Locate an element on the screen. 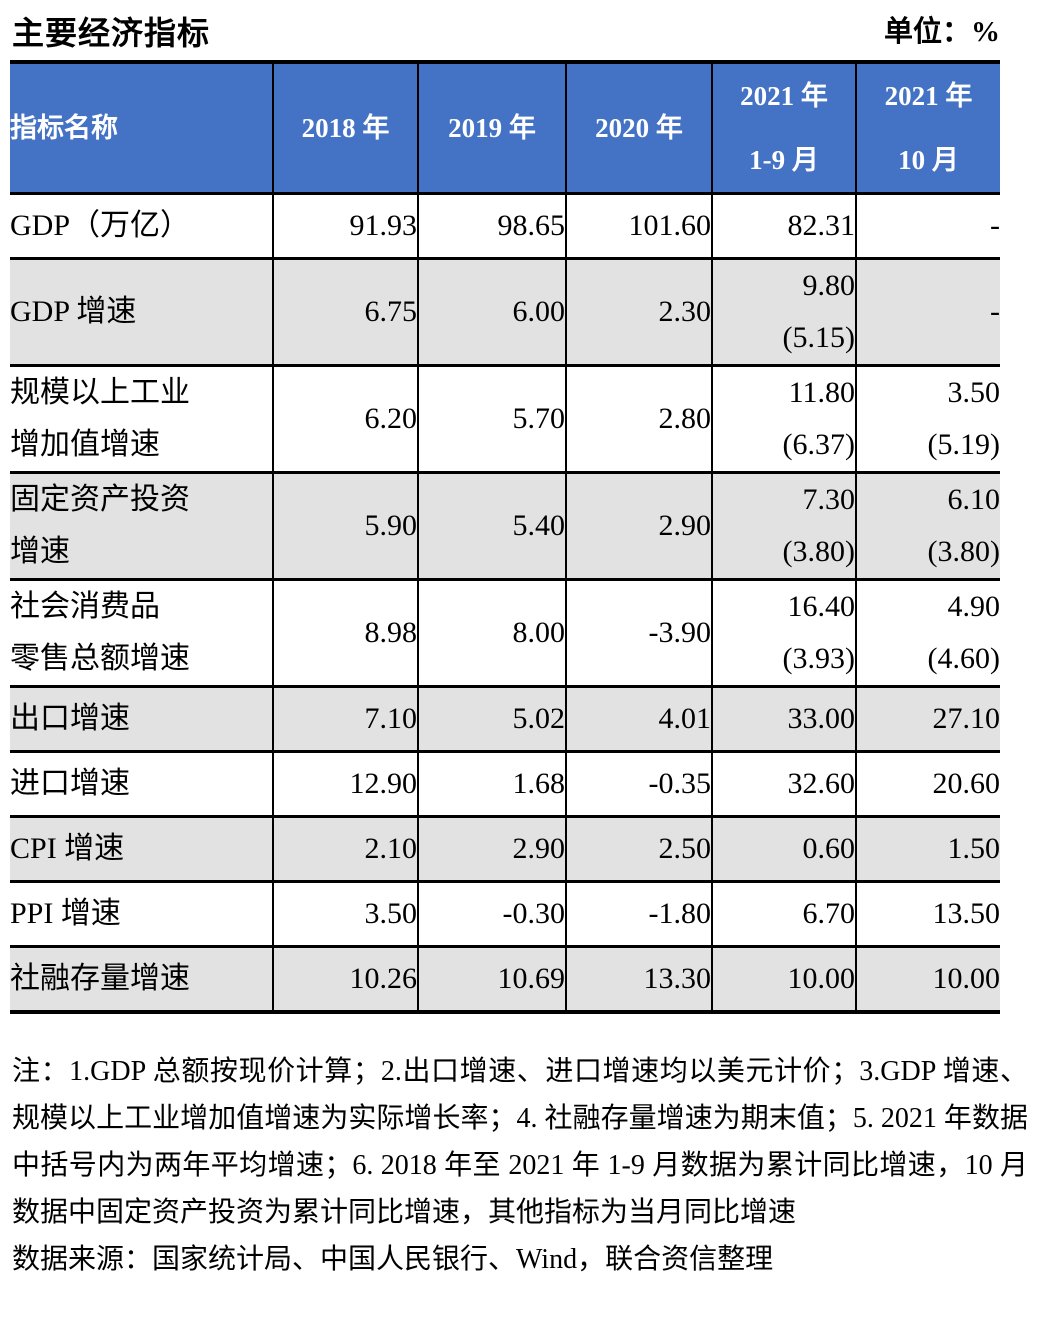 The width and height of the screenshot is (1040, 1334). value-cell: 13.50 is located at coordinates (928, 914).